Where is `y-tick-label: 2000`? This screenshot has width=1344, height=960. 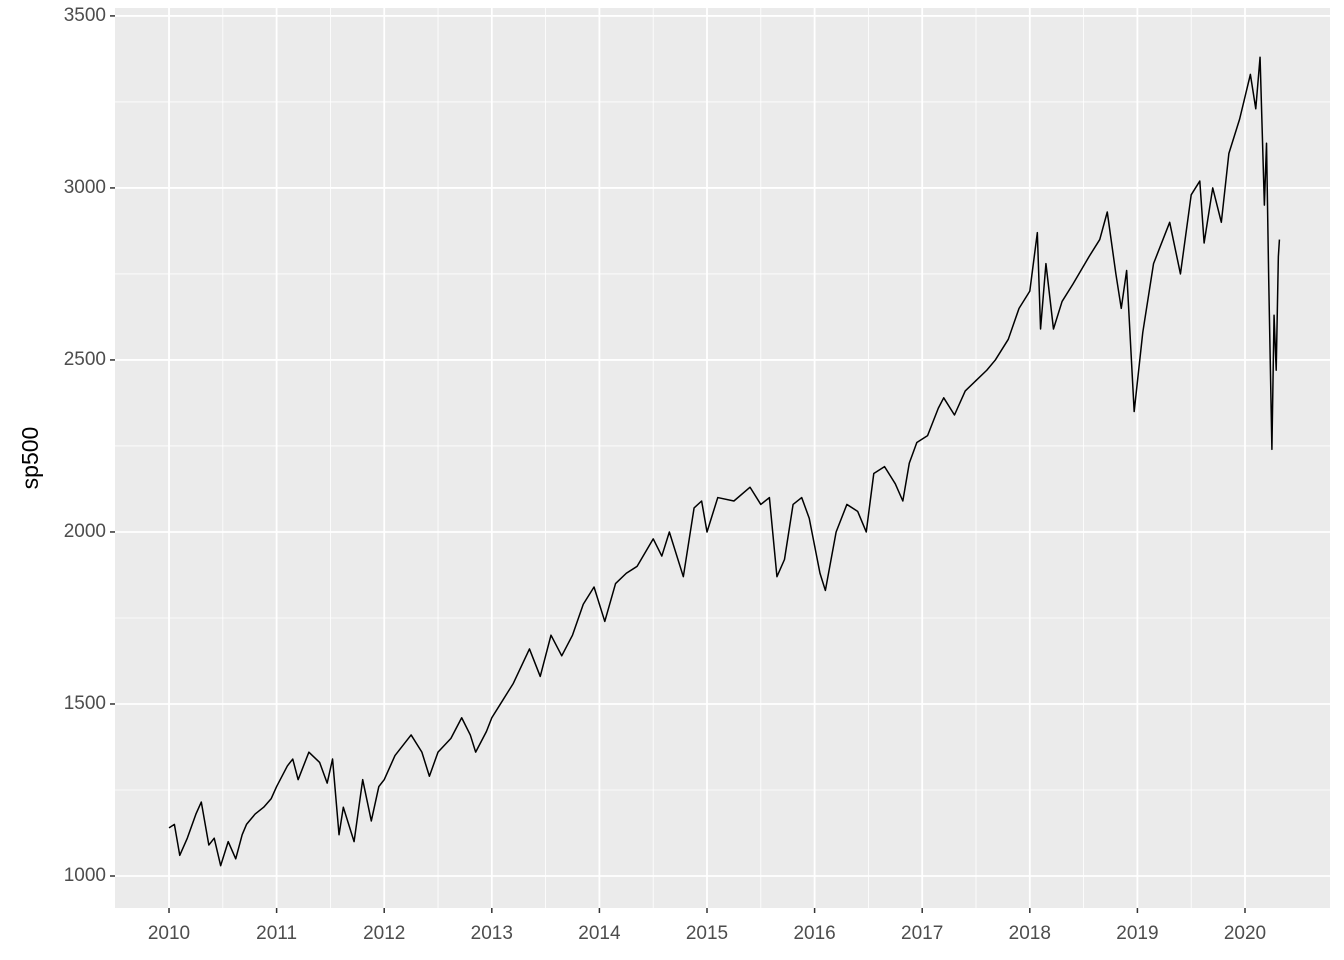 y-tick-label: 2000 is located at coordinates (85, 531).